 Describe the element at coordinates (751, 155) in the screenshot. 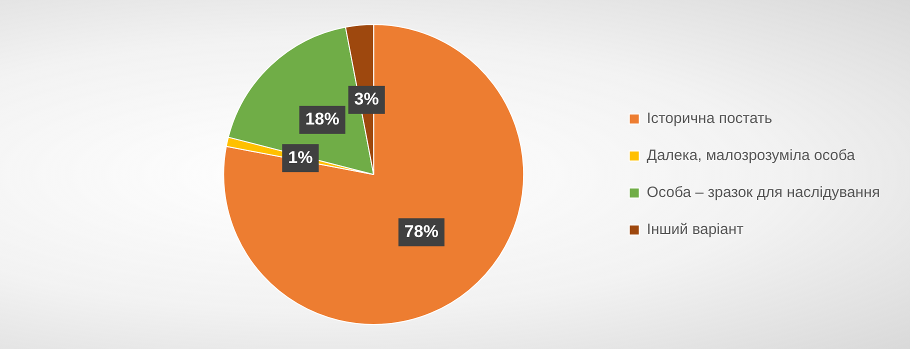

I see `legend-label: Далека, малозрозуміла особа` at that location.